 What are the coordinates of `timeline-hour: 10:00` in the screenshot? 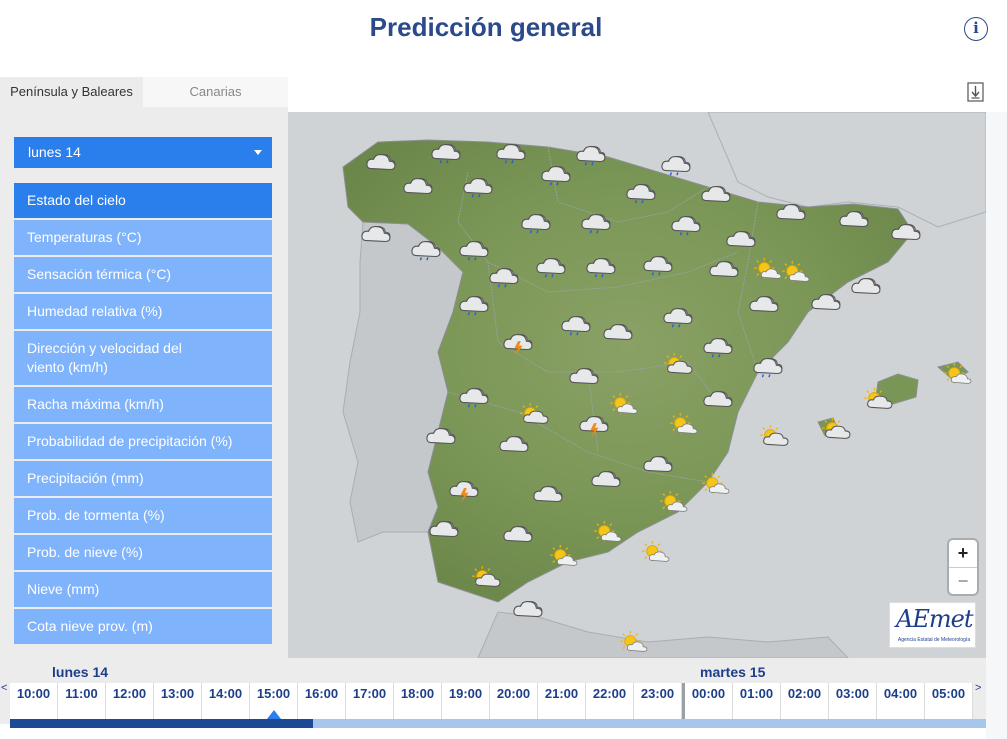 It's located at (34, 701).